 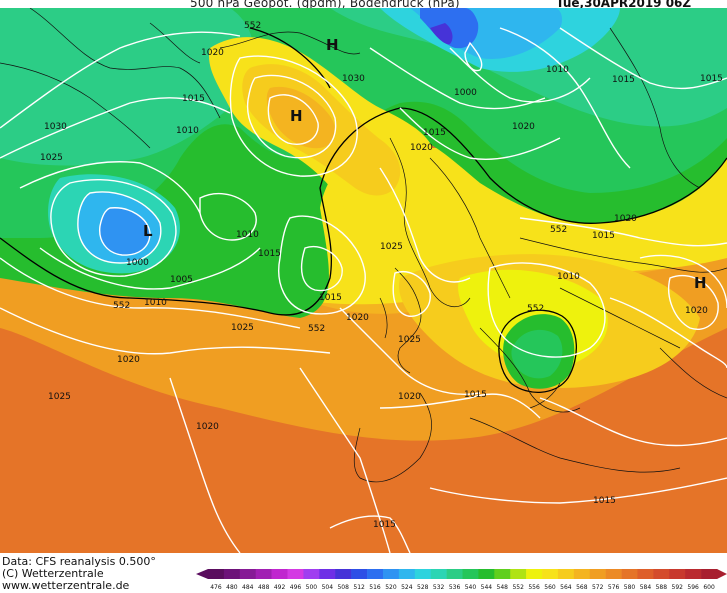 I want to click on legend-tick-label: 524, so click(x=407, y=587).